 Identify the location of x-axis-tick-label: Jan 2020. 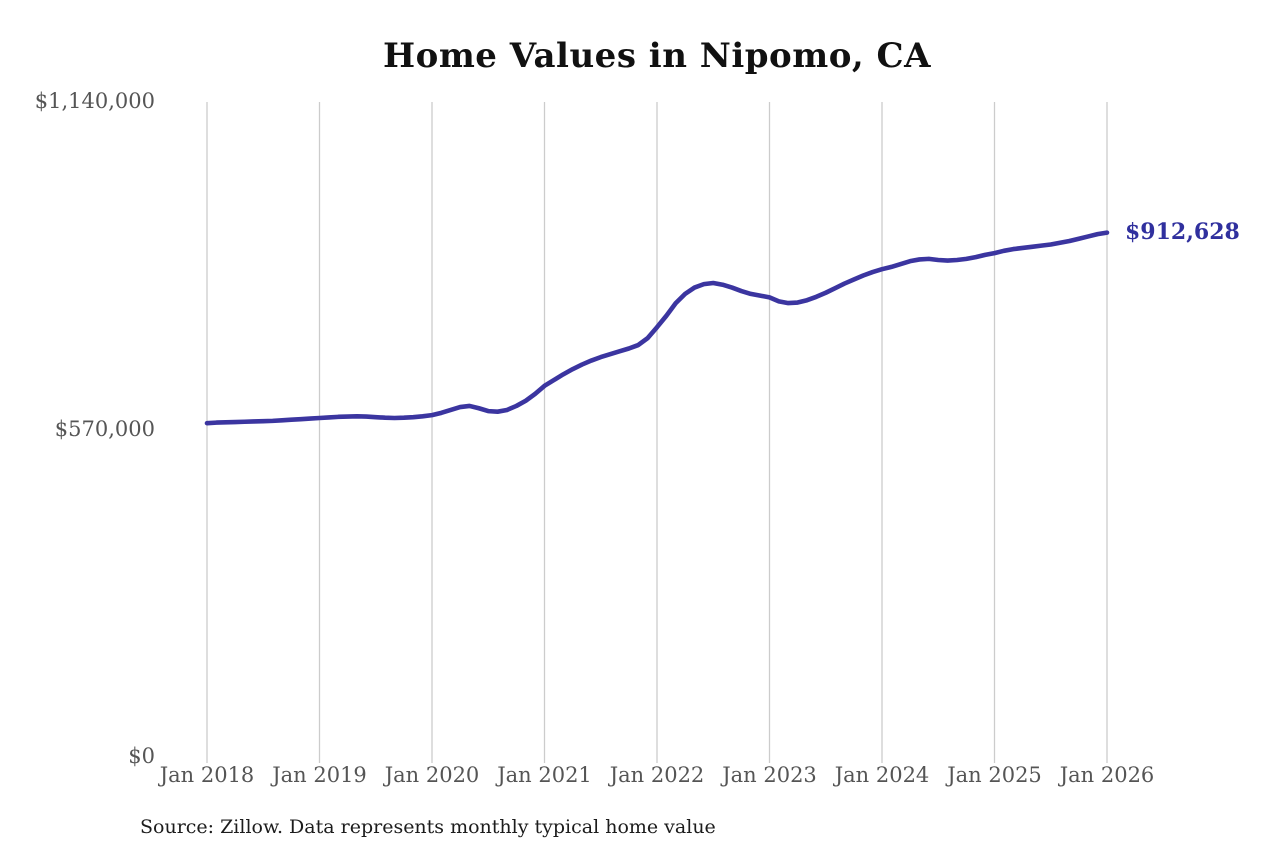
(432, 775).